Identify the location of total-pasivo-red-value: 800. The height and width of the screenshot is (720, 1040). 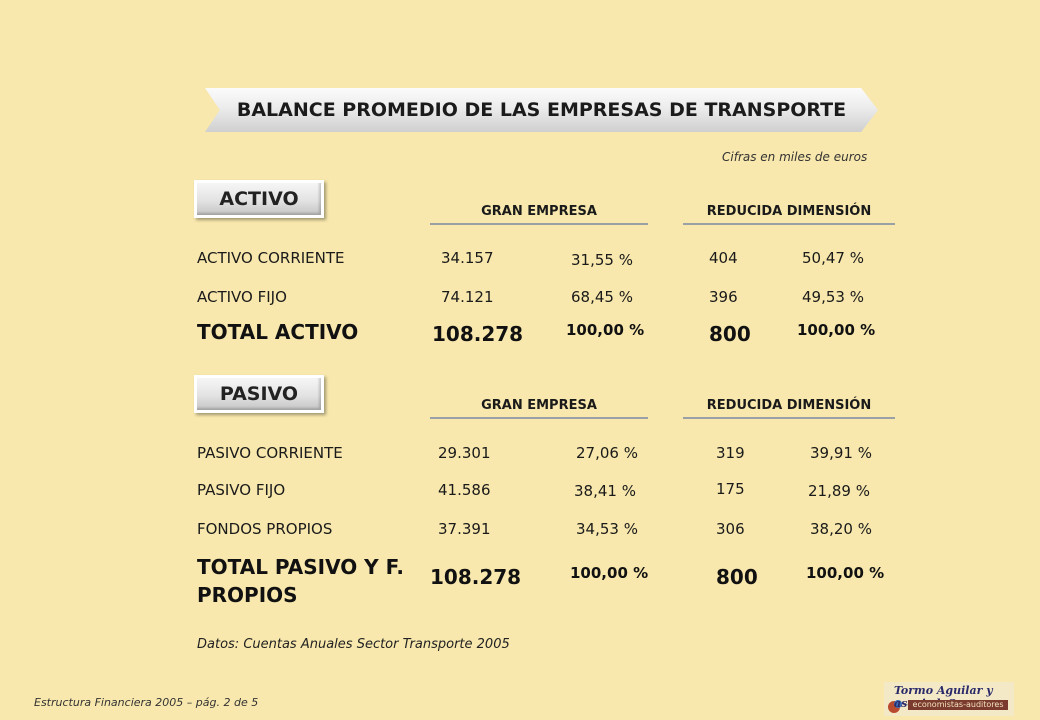
(737, 577).